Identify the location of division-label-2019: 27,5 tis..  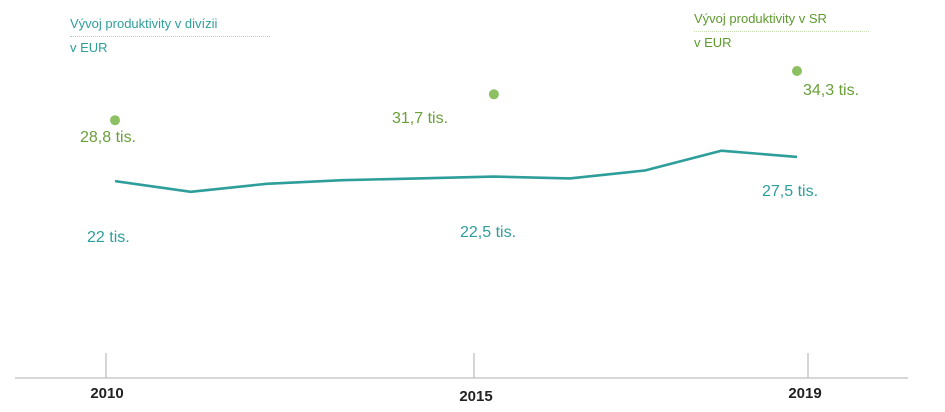
(790, 191).